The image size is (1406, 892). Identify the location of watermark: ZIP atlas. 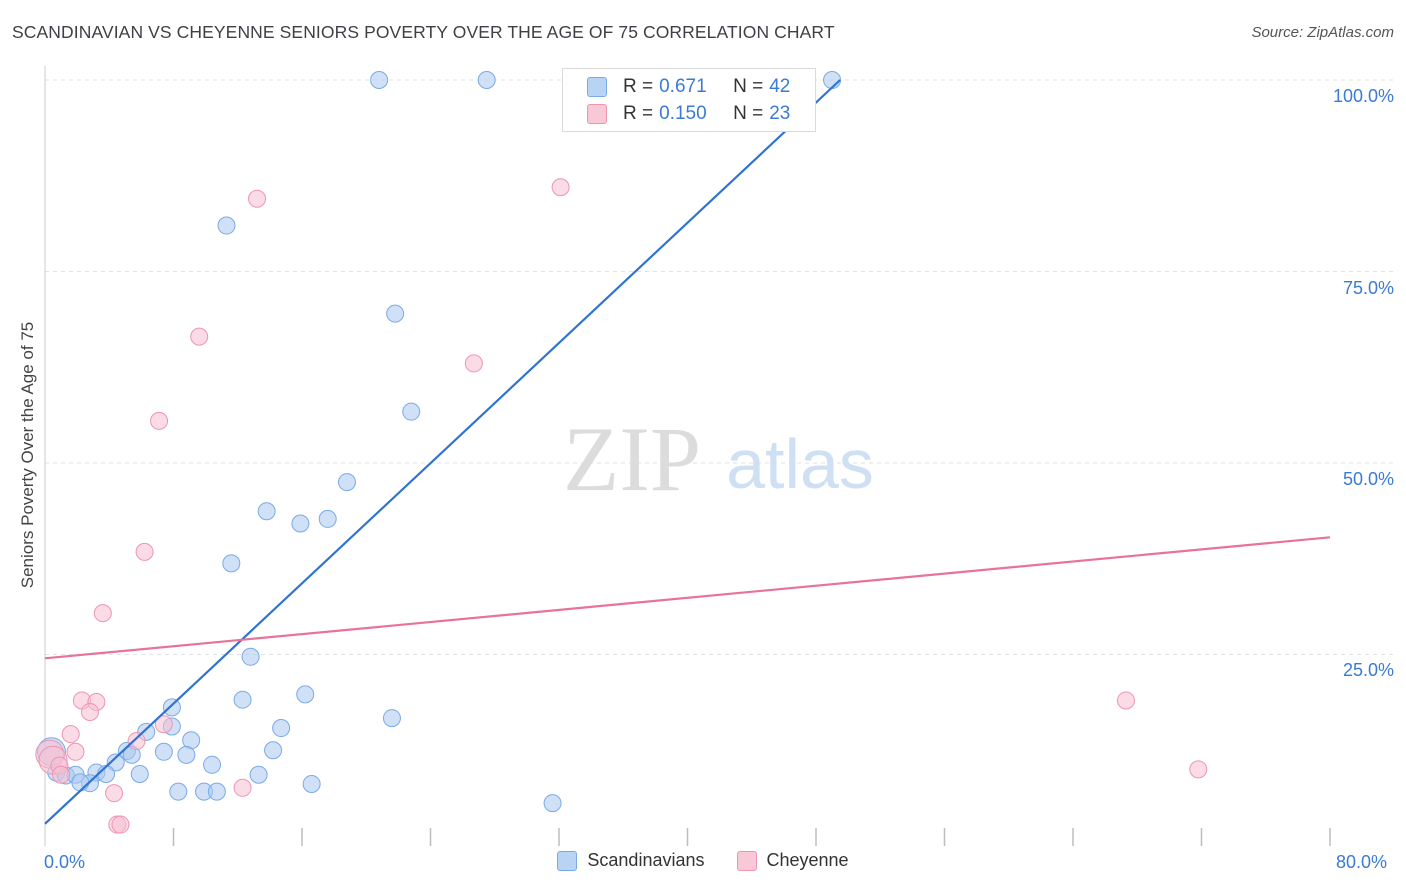
(718, 459).